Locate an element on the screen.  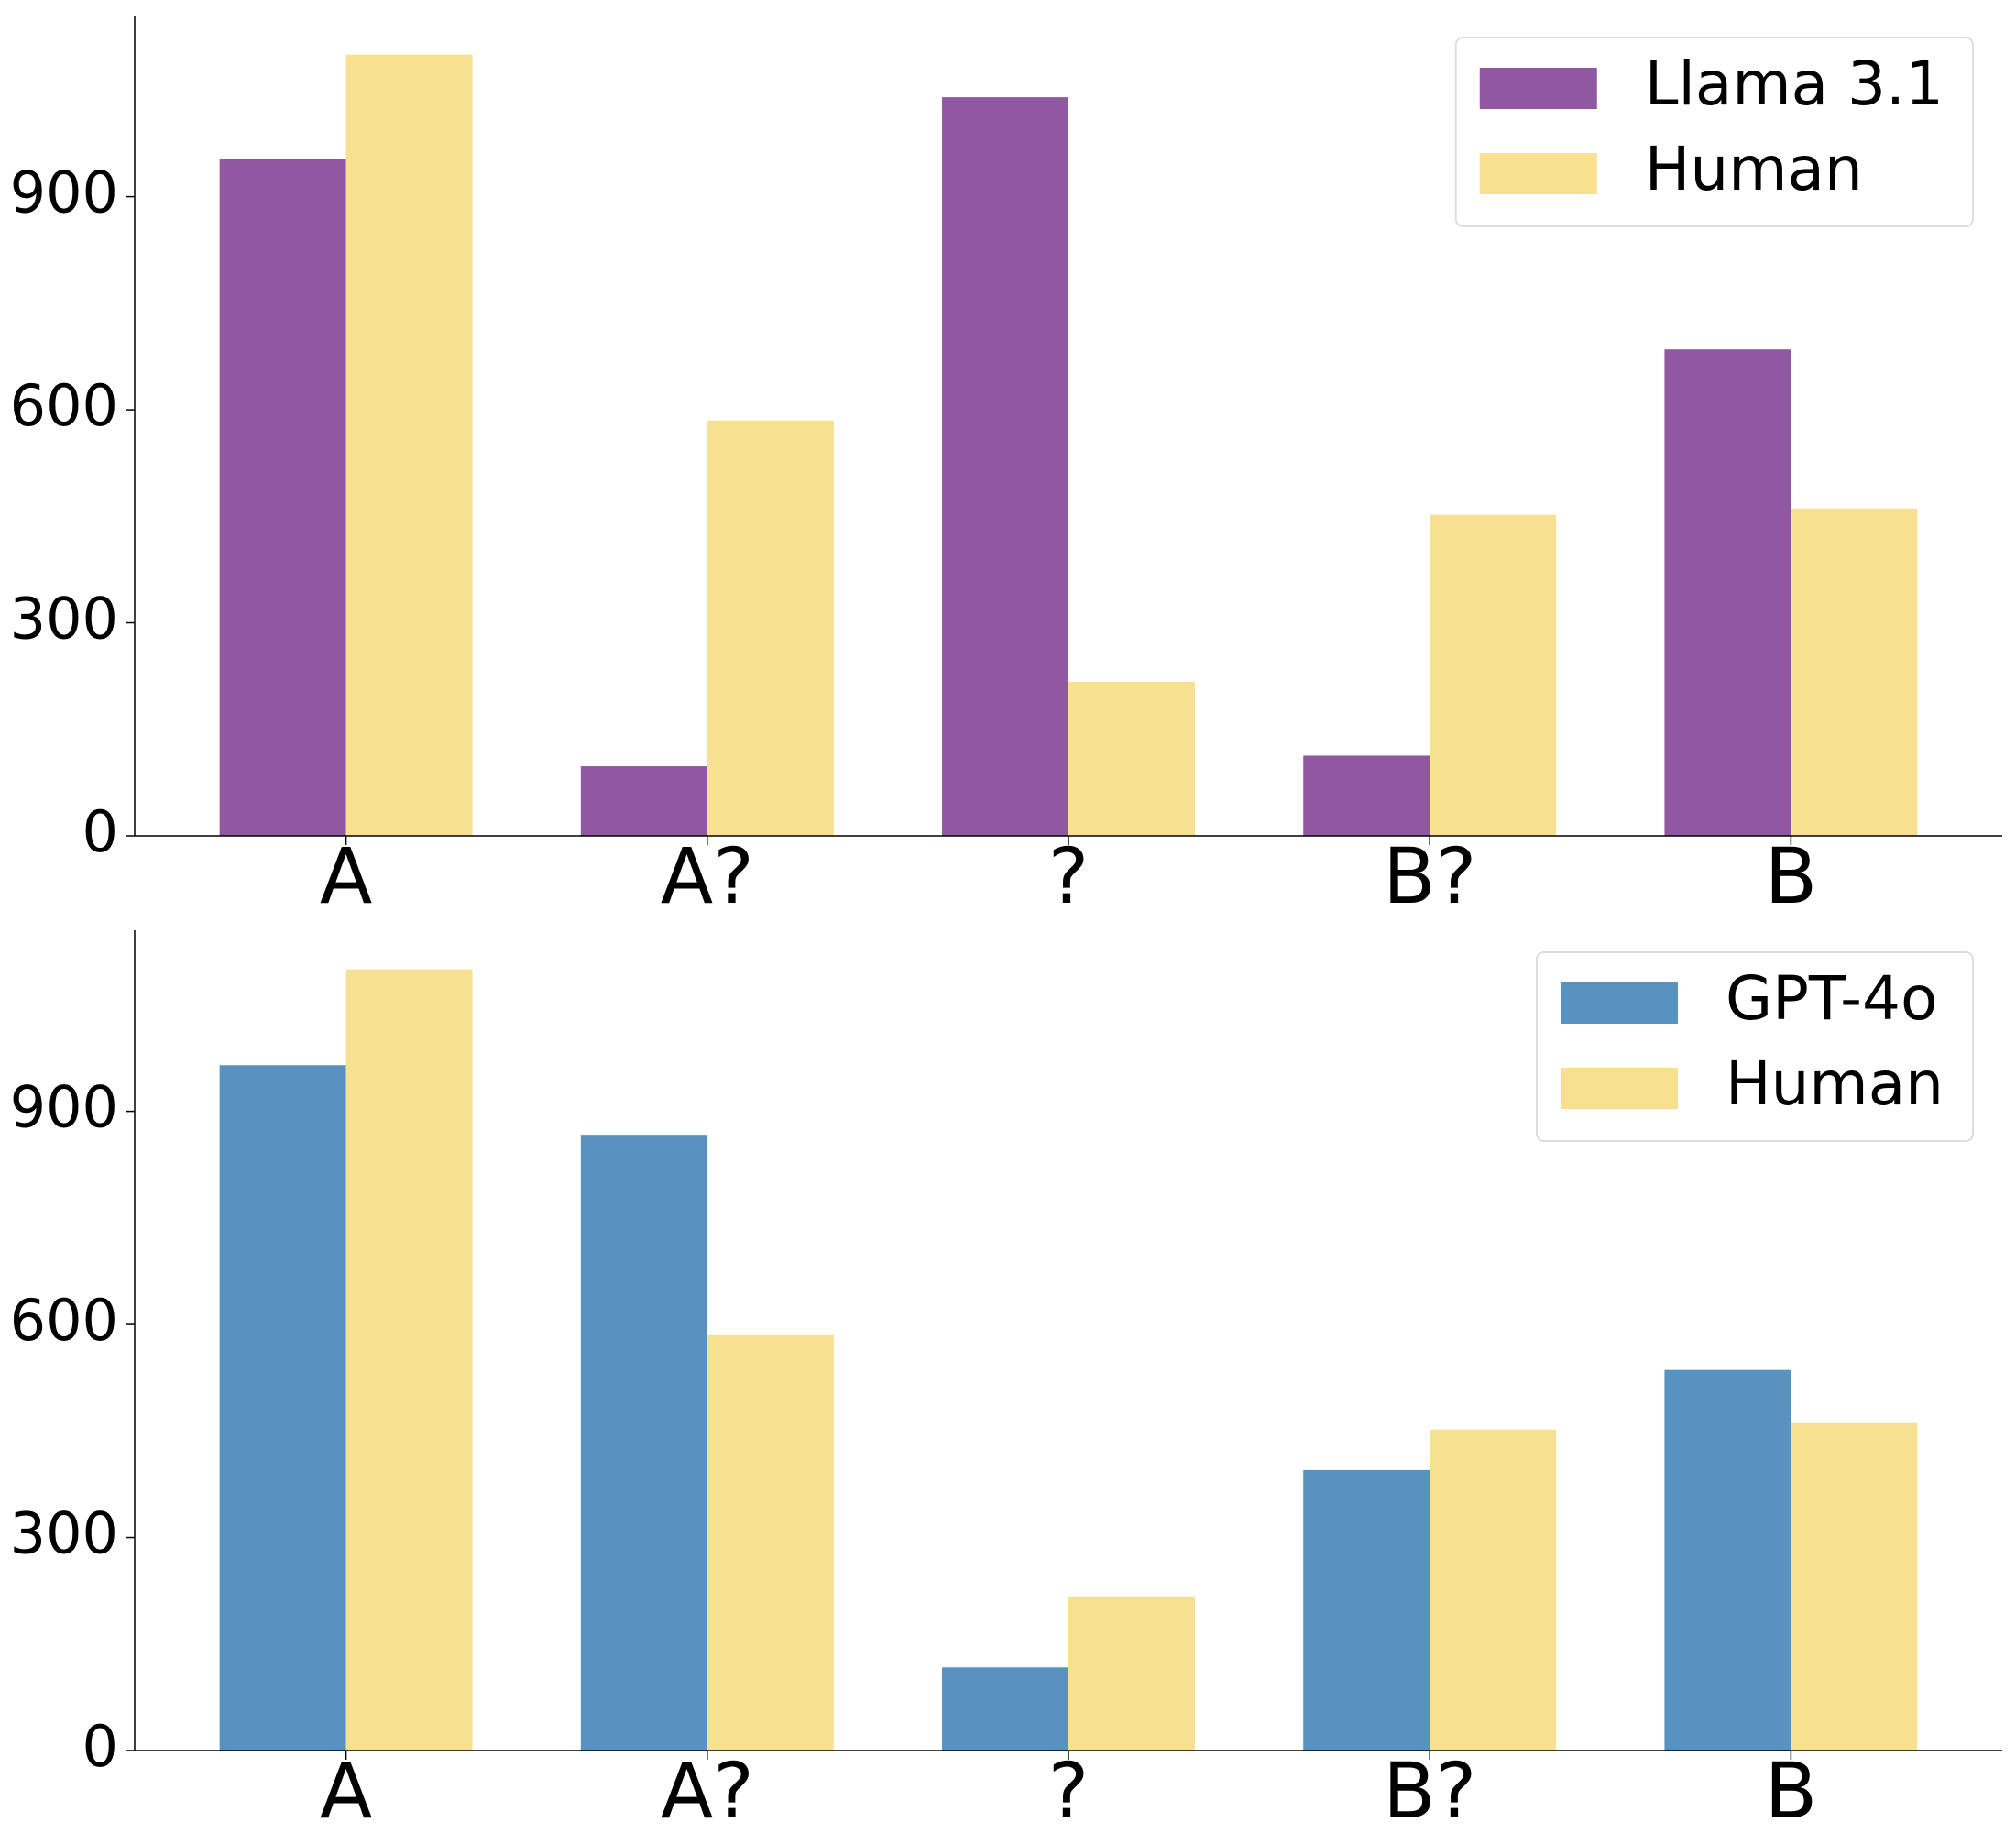
legend-label: GPT-4o is located at coordinates (1831, 998).